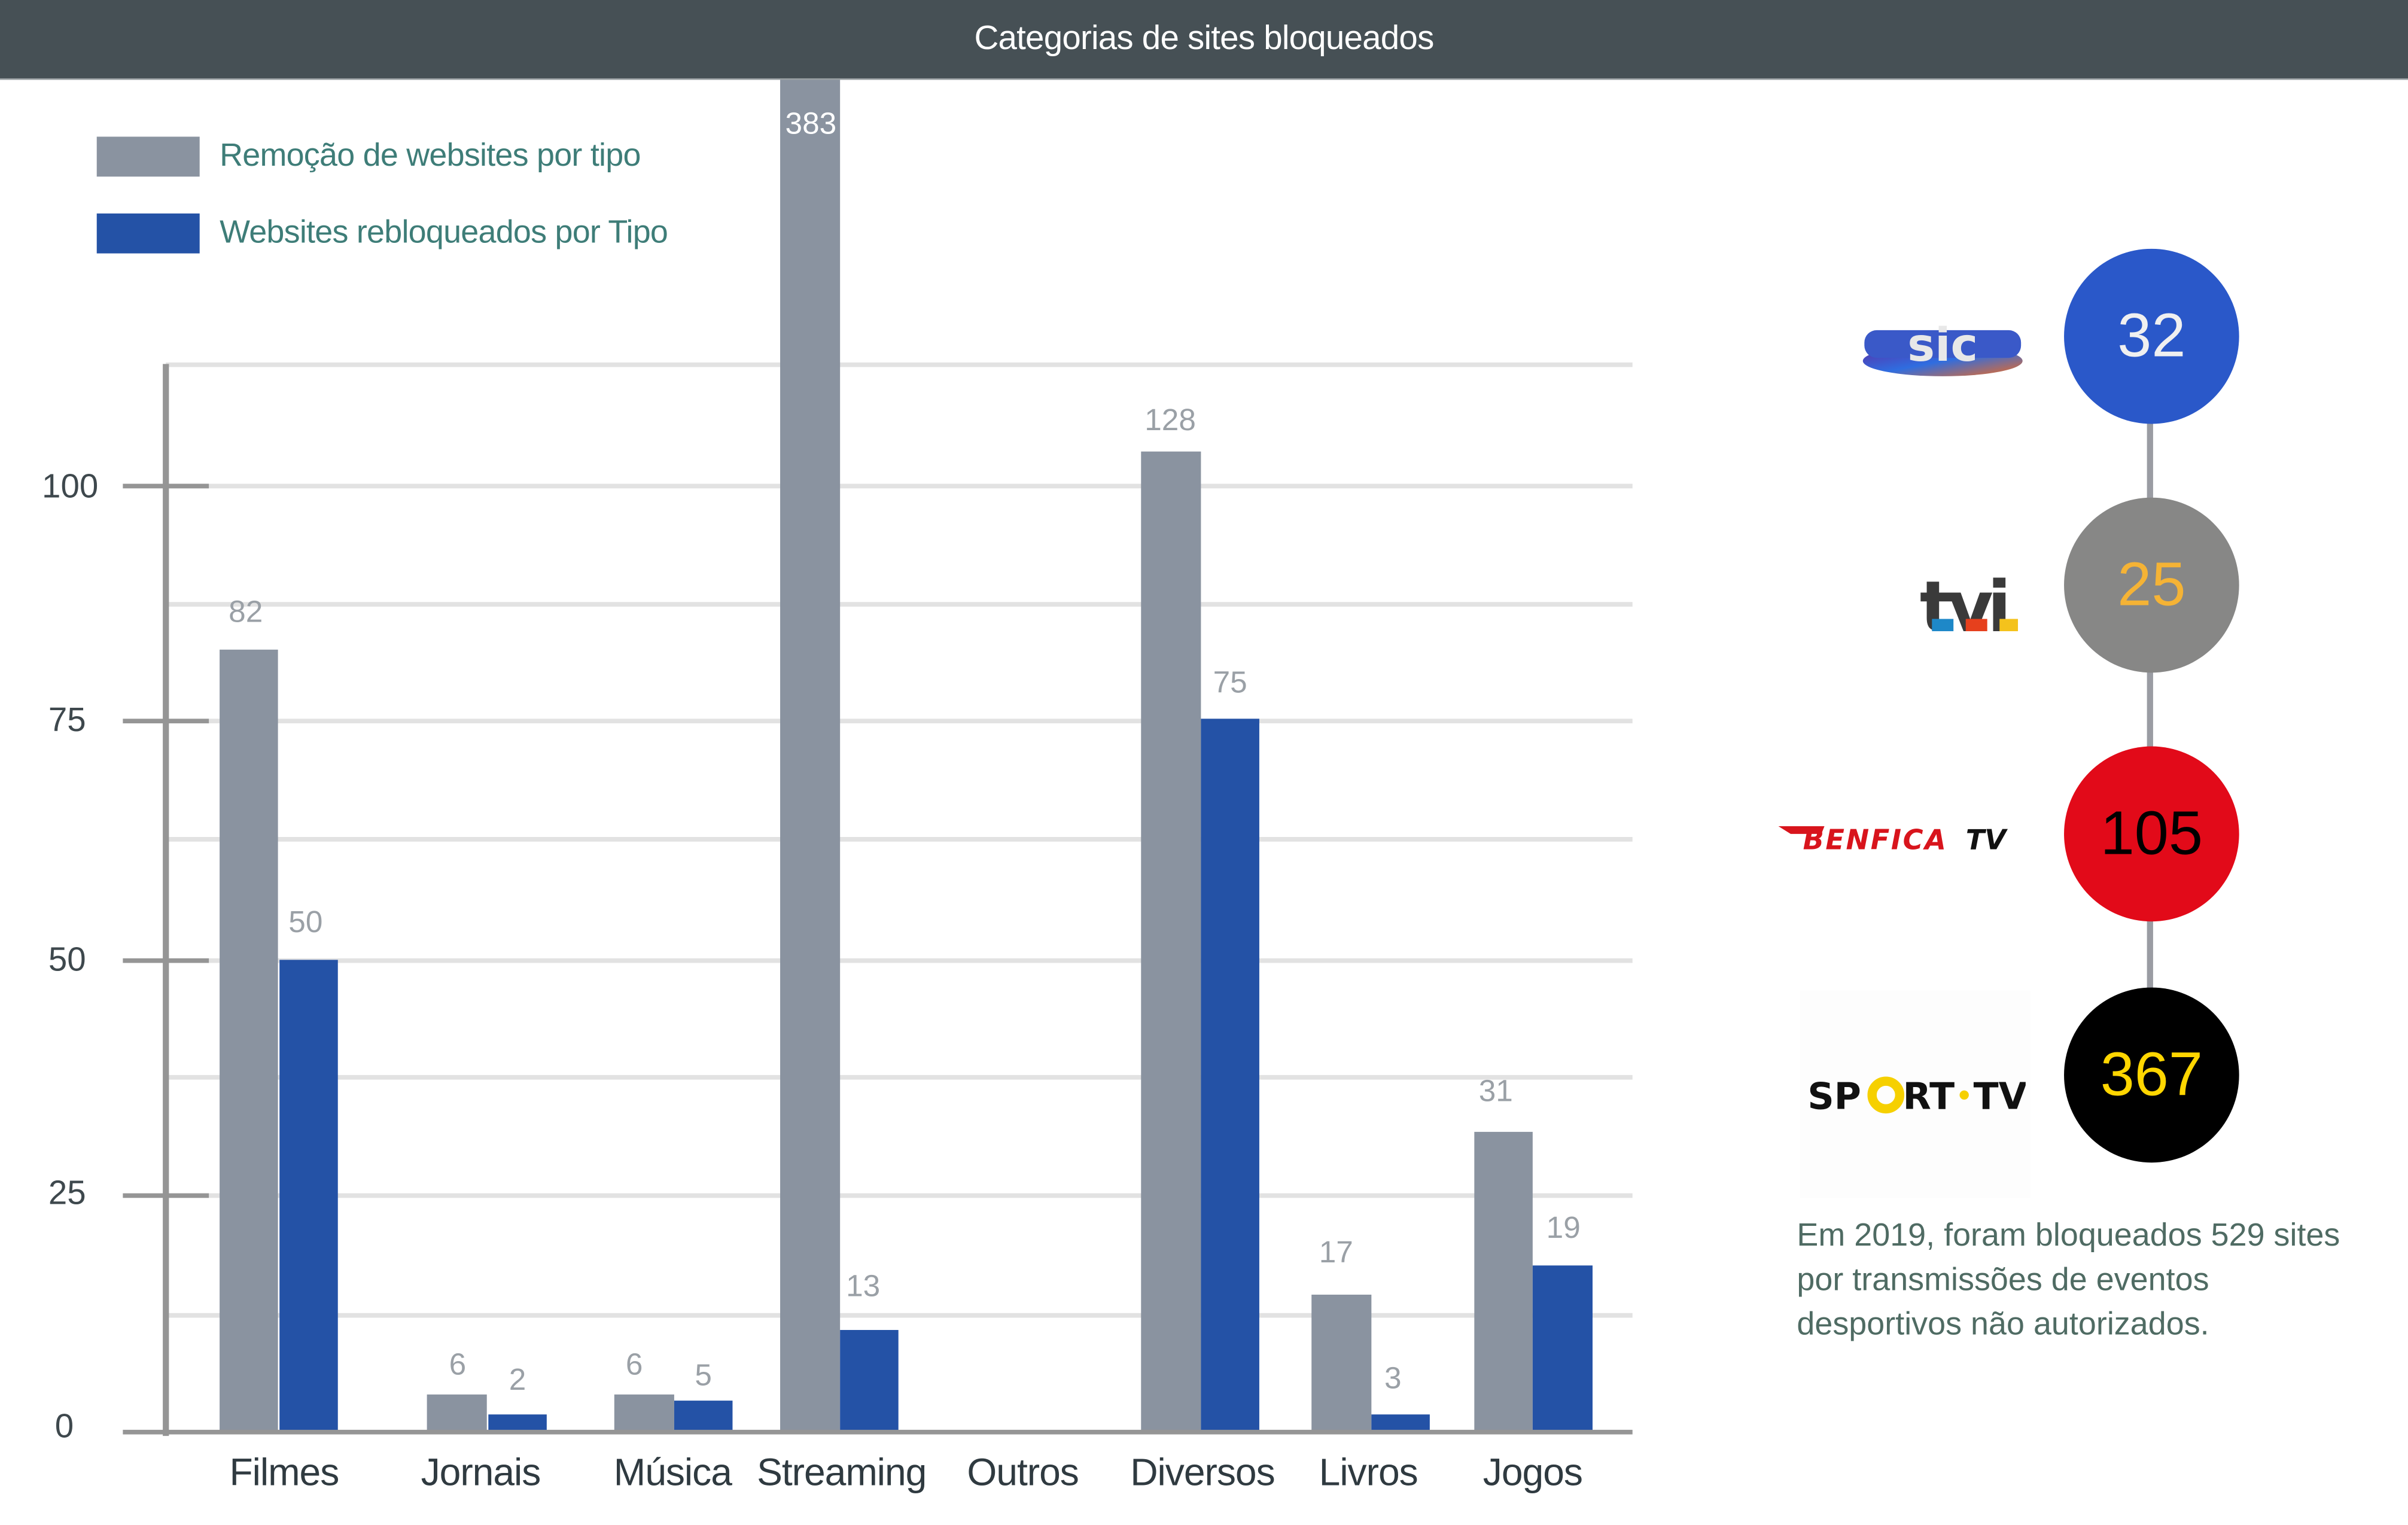 The width and height of the screenshot is (2408, 1525). Describe the element at coordinates (1341, 1363) in the screenshot. I see `bar-removal-livros` at that location.